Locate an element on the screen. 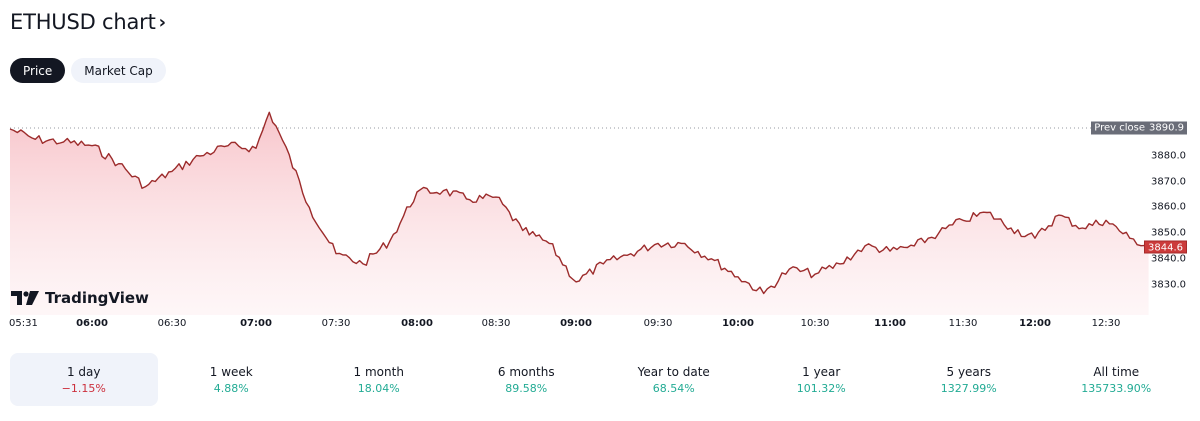 This screenshot has height=421, width=1200. x-tick-label: 11:30 is located at coordinates (963, 323).